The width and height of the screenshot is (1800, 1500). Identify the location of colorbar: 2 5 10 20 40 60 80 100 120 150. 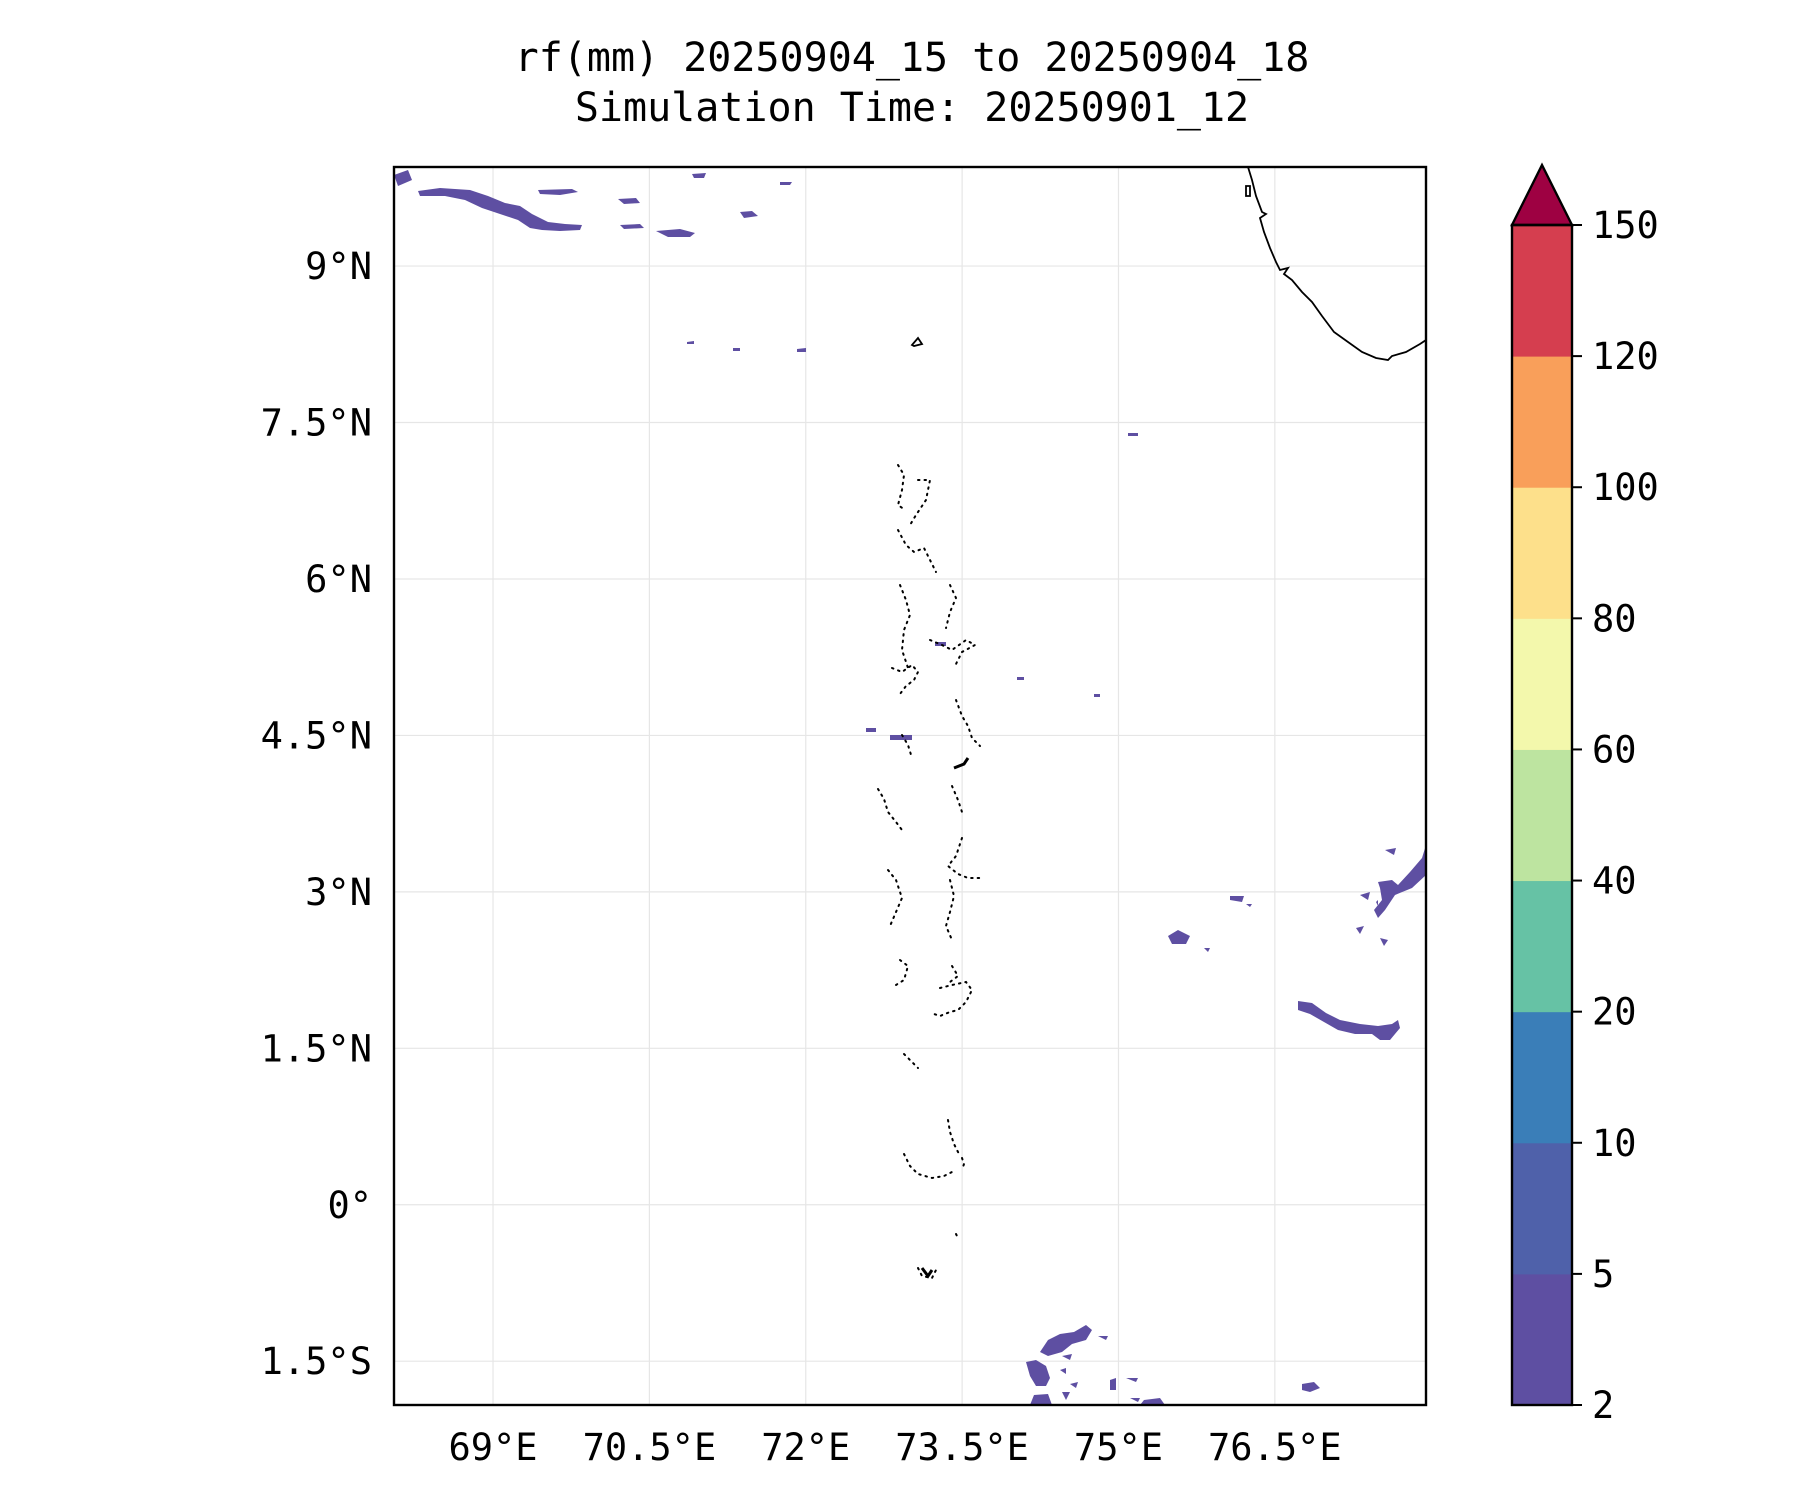
(1584, 794).